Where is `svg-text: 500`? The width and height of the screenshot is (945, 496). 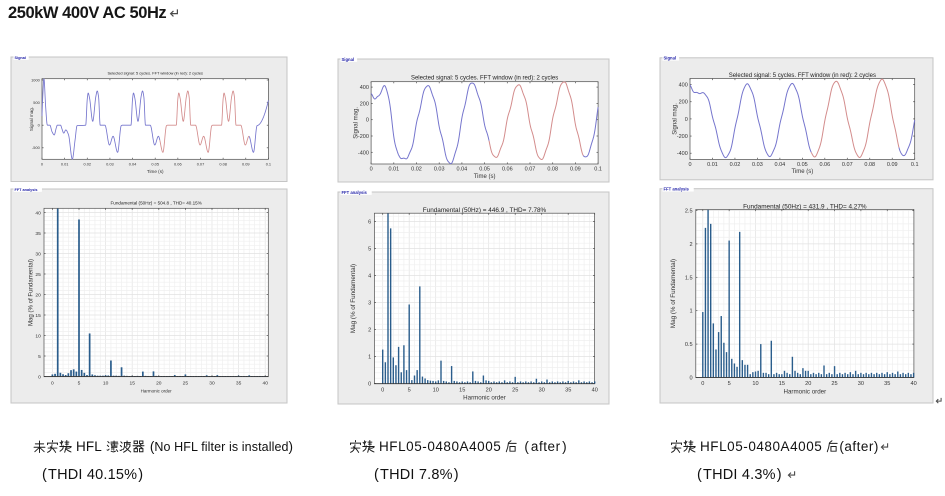
svg-text: 500 is located at coordinates (36, 102).